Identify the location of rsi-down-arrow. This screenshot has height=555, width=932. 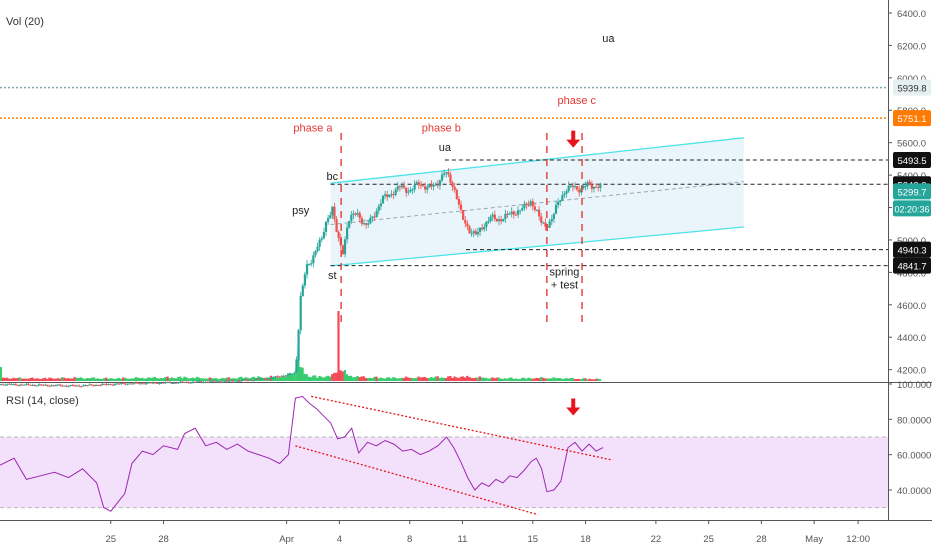
(573, 407).